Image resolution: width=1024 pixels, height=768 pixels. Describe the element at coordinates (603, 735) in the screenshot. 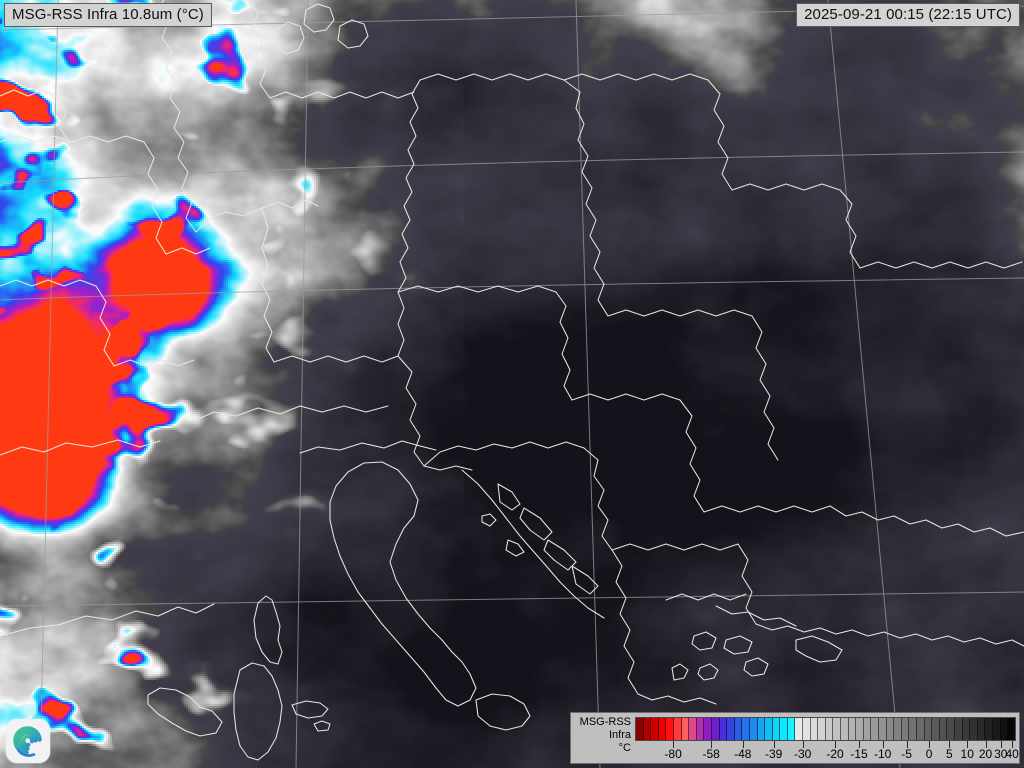

I see `legend-caption: MSG-RSS Infra °C` at that location.